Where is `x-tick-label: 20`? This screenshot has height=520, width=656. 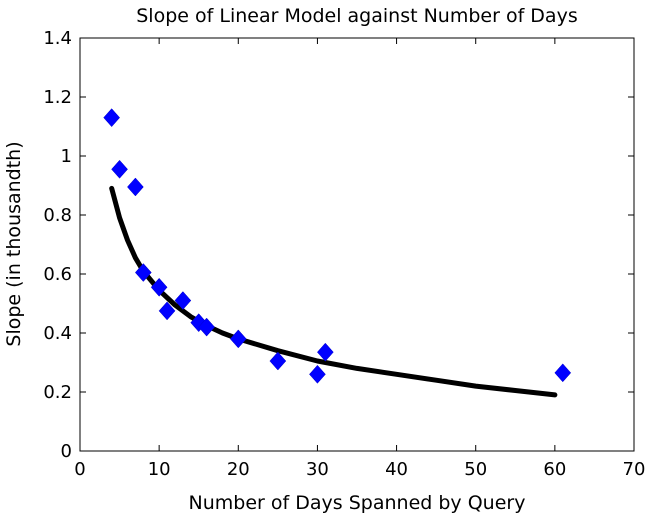 x-tick-label: 20 is located at coordinates (238, 469).